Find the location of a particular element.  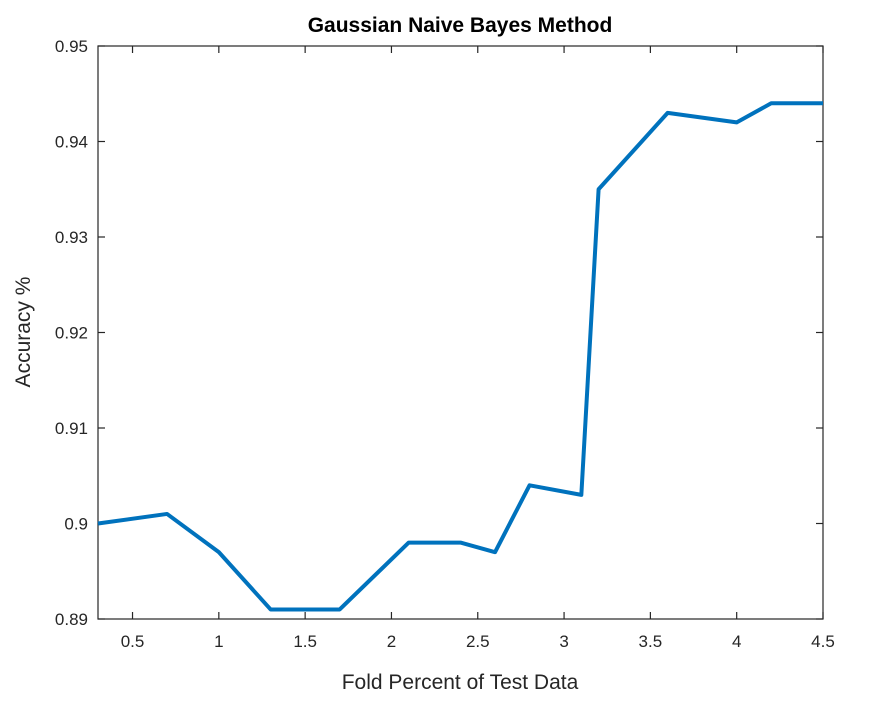

x-tick-label: 2.5 is located at coordinates (478, 641).